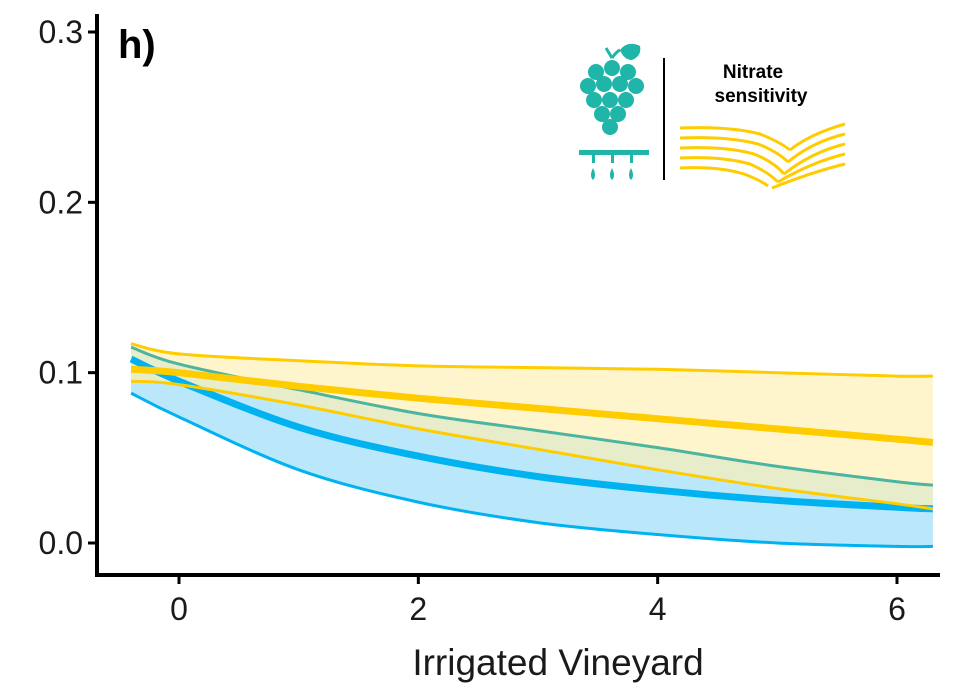  Describe the element at coordinates (614, 111) in the screenshot. I see `grape-irrigation-icon` at that location.